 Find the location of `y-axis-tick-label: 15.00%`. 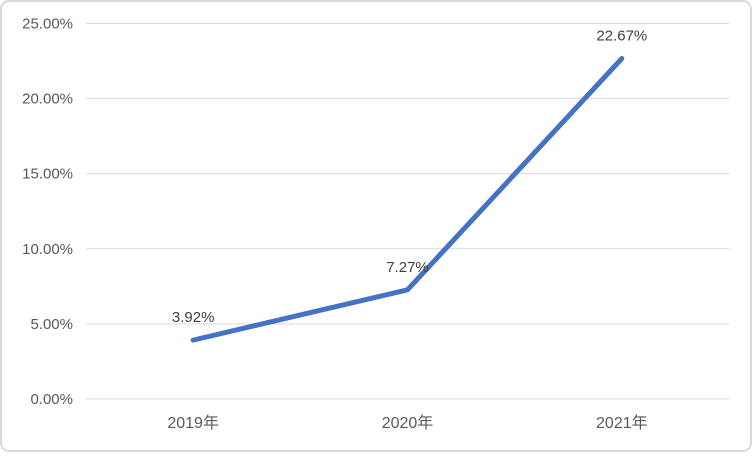

y-axis-tick-label: 15.00% is located at coordinates (47, 174).